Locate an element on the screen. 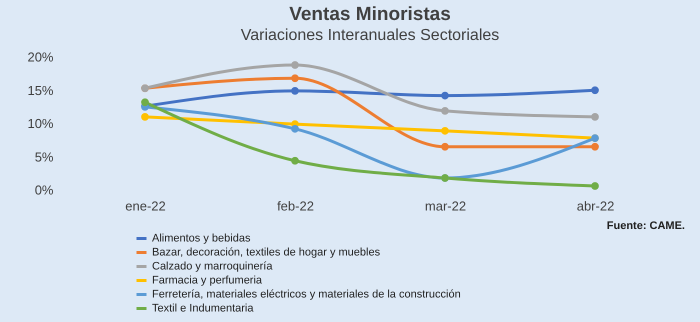 The width and height of the screenshot is (700, 322). legend-label: Ferretería, materiales eléctricos y materiales de la construcción is located at coordinates (306, 294).